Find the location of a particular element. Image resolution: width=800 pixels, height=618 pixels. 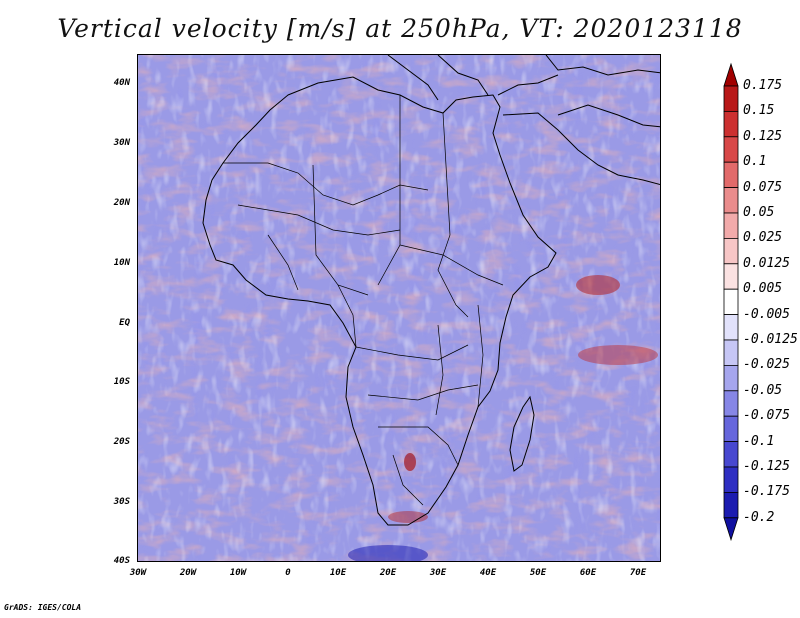

colorbar-label: -0.125 is located at coordinates (766, 466).